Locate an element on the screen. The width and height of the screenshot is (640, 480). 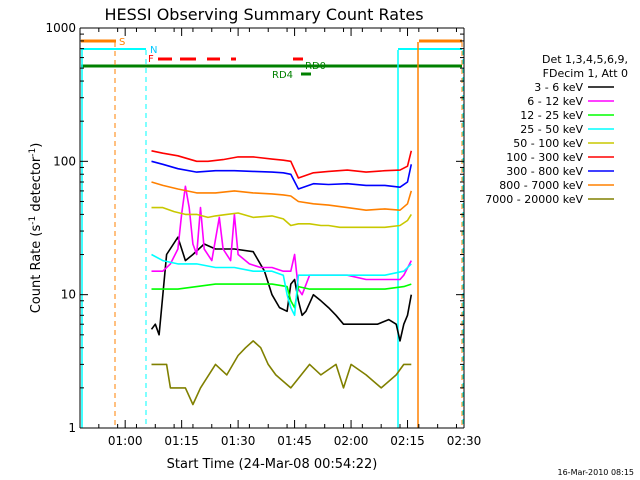
y-axis-label-end: ) is located at coordinates (36, 145).